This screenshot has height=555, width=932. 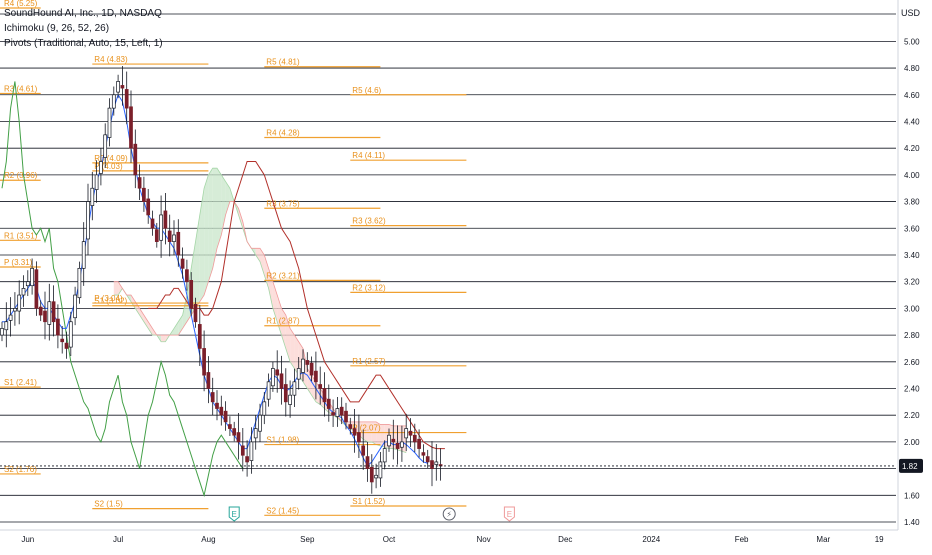 What do you see at coordinates (283, 275) in the screenshot?
I see `pivot-label: R2 (3.21)` at bounding box center [283, 275].